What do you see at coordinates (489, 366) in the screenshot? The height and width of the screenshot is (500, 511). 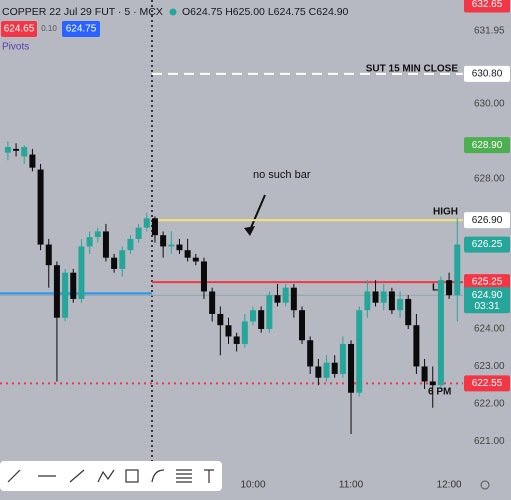 I see `y-tick-label: 623.00` at bounding box center [489, 366].